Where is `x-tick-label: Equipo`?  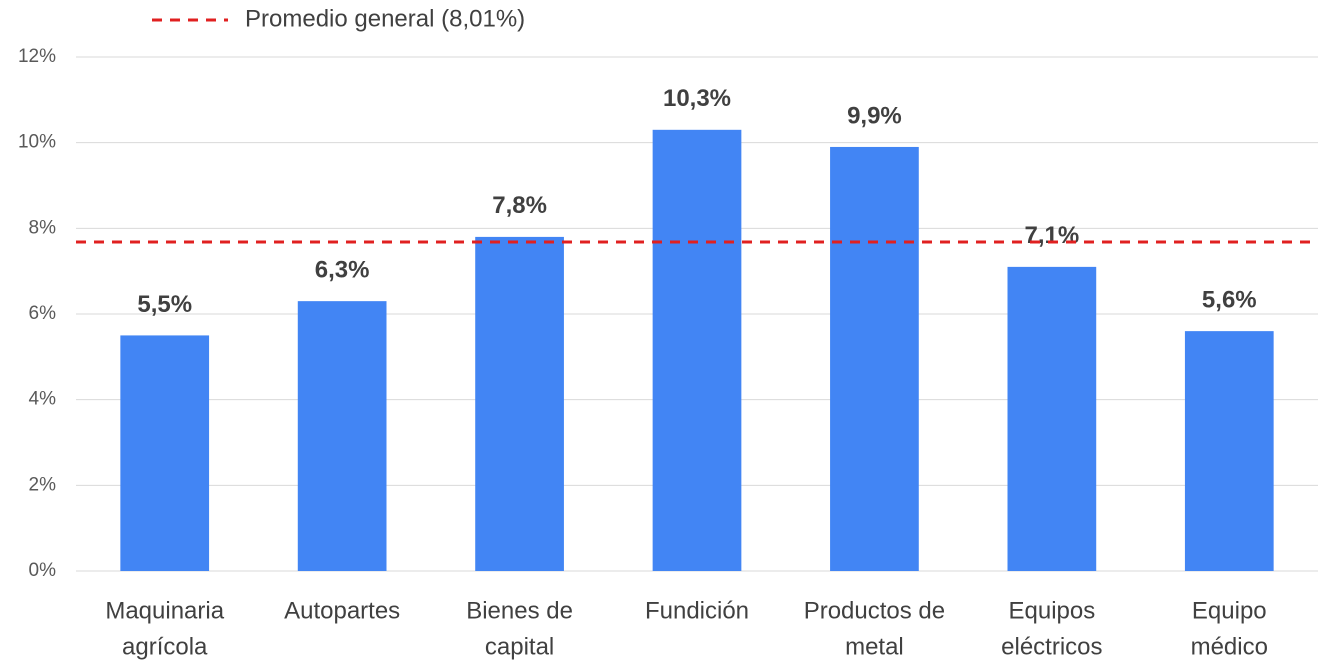 x-tick-label: Equipo is located at coordinates (1229, 610).